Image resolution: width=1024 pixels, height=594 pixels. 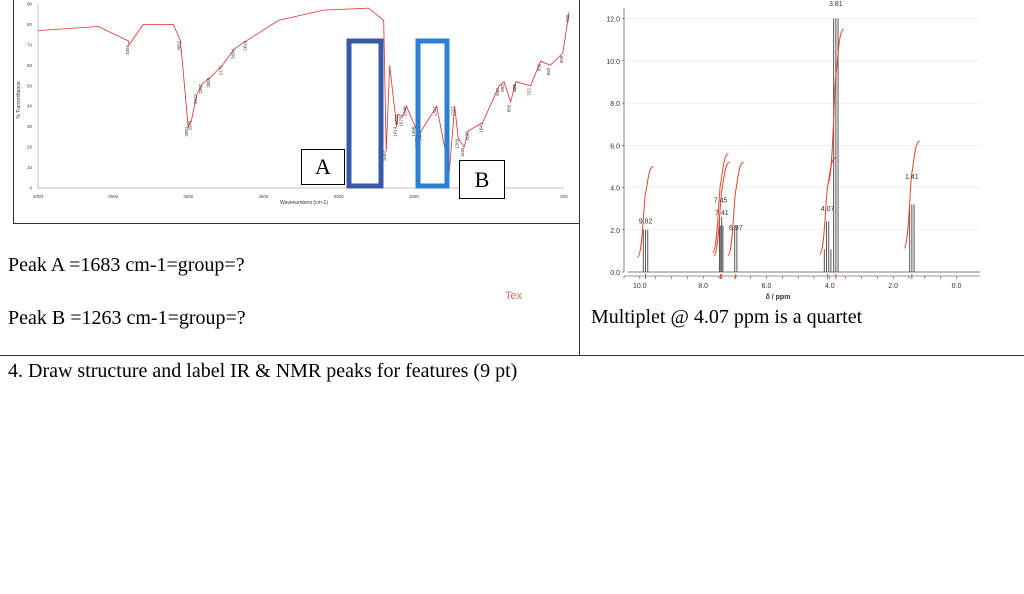 I want to click on nmr-x-tick-label: 10.0, so click(x=640, y=286).